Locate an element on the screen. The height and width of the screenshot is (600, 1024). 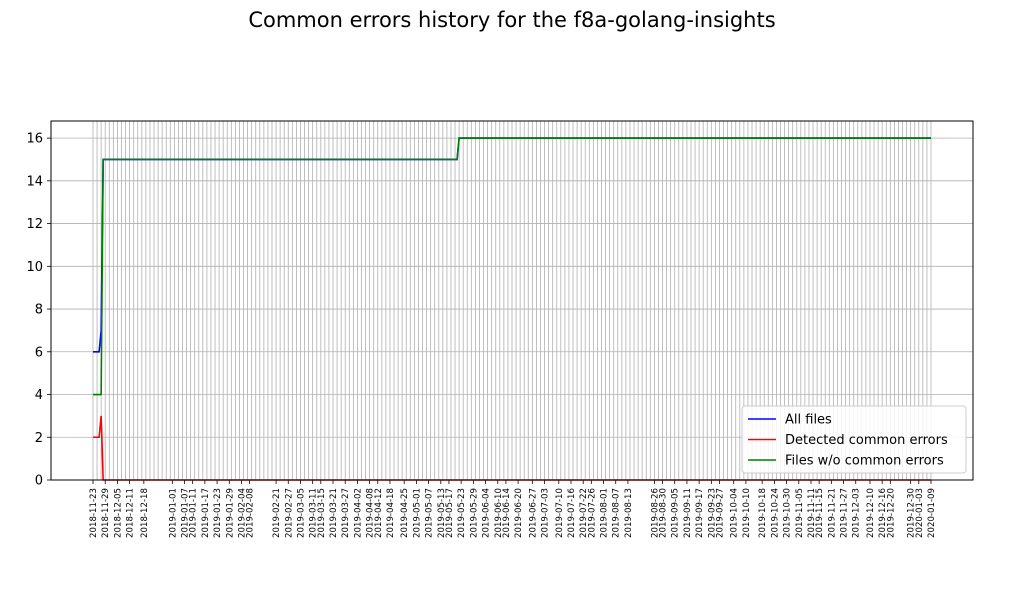
y-tick-label: 12 is located at coordinates (34, 224).